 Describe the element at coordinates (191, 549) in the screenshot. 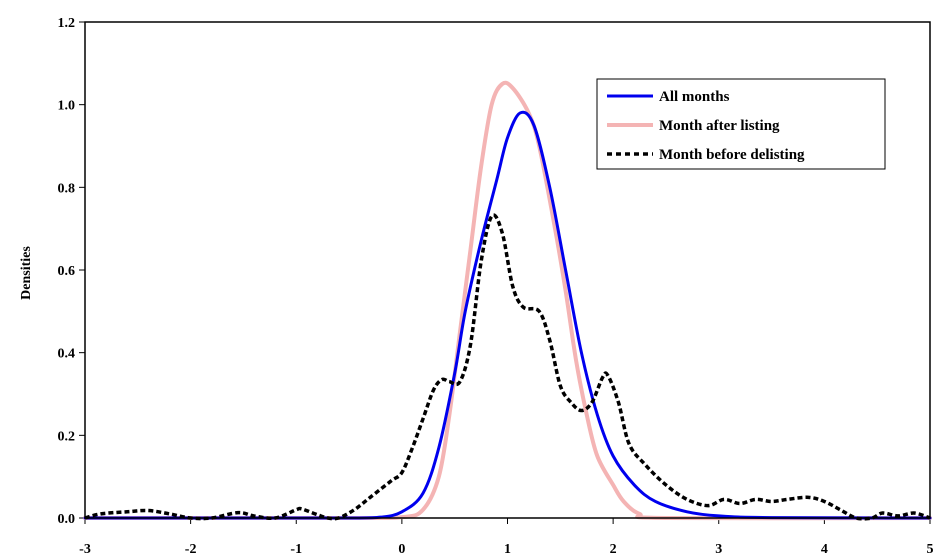

I see `x-tick-label: -2` at that location.